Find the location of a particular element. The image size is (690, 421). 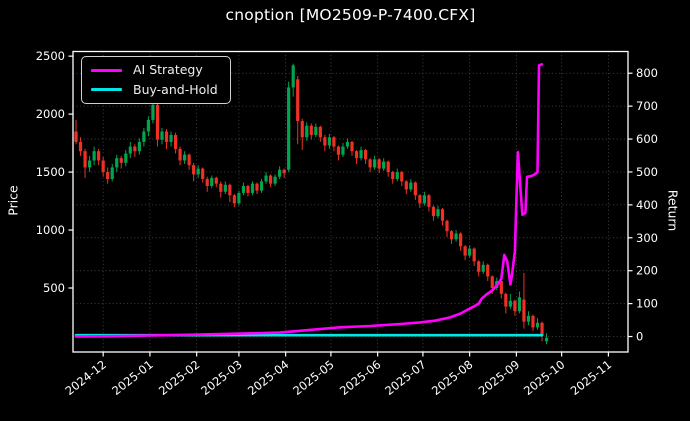

svg-text: 700 is located at coordinates (647, 106).